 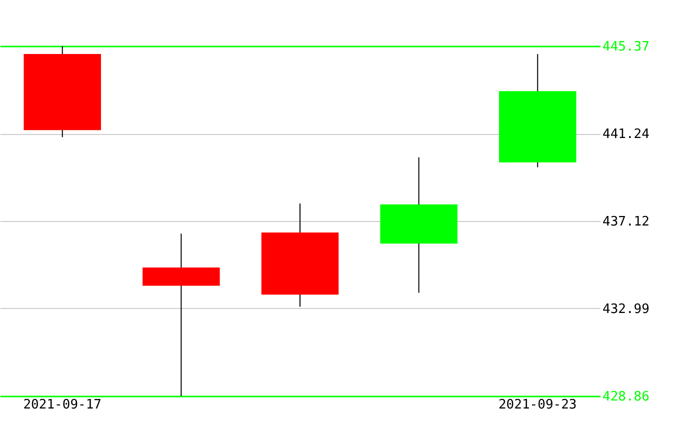 What do you see at coordinates (181, 314) in the screenshot?
I see `candlestick` at bounding box center [181, 314].